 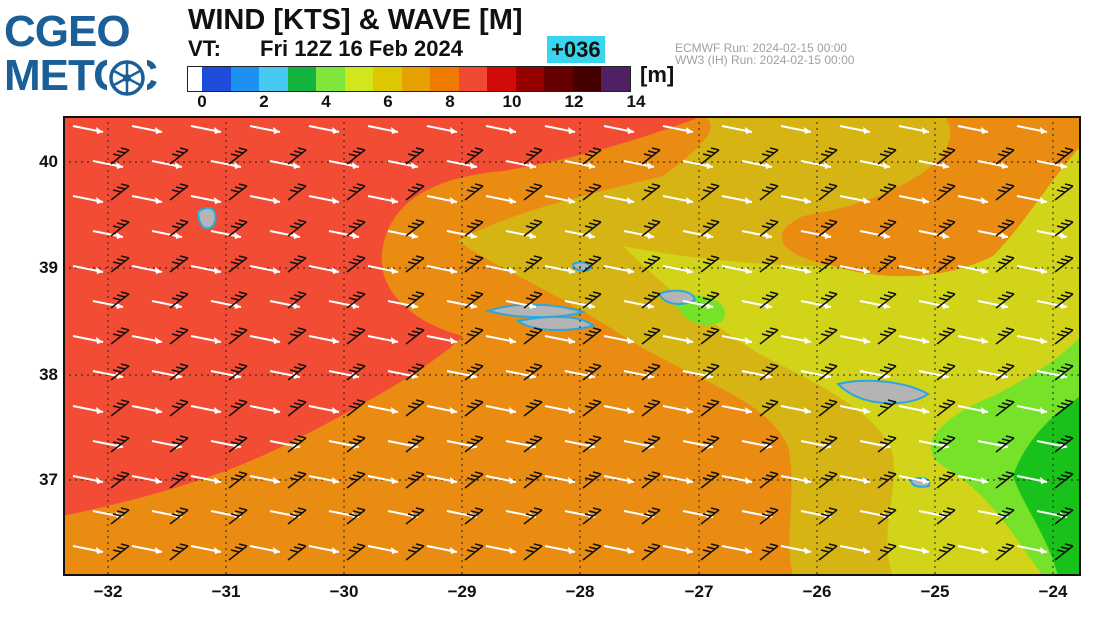 What do you see at coordinates (48, 161) in the screenshot?
I see `latitude-tick-label: 40` at bounding box center [48, 161].